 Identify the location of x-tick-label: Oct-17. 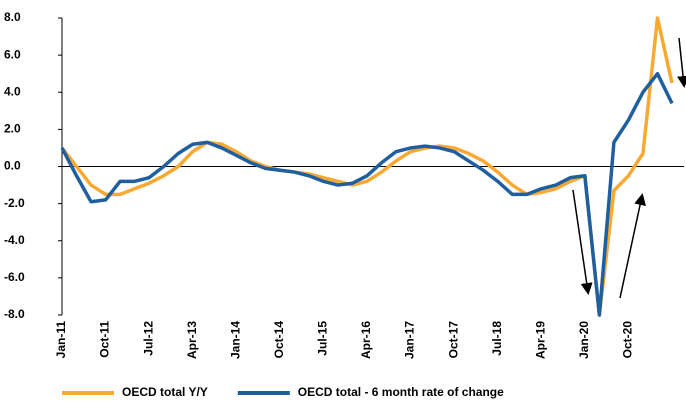
(453, 340).